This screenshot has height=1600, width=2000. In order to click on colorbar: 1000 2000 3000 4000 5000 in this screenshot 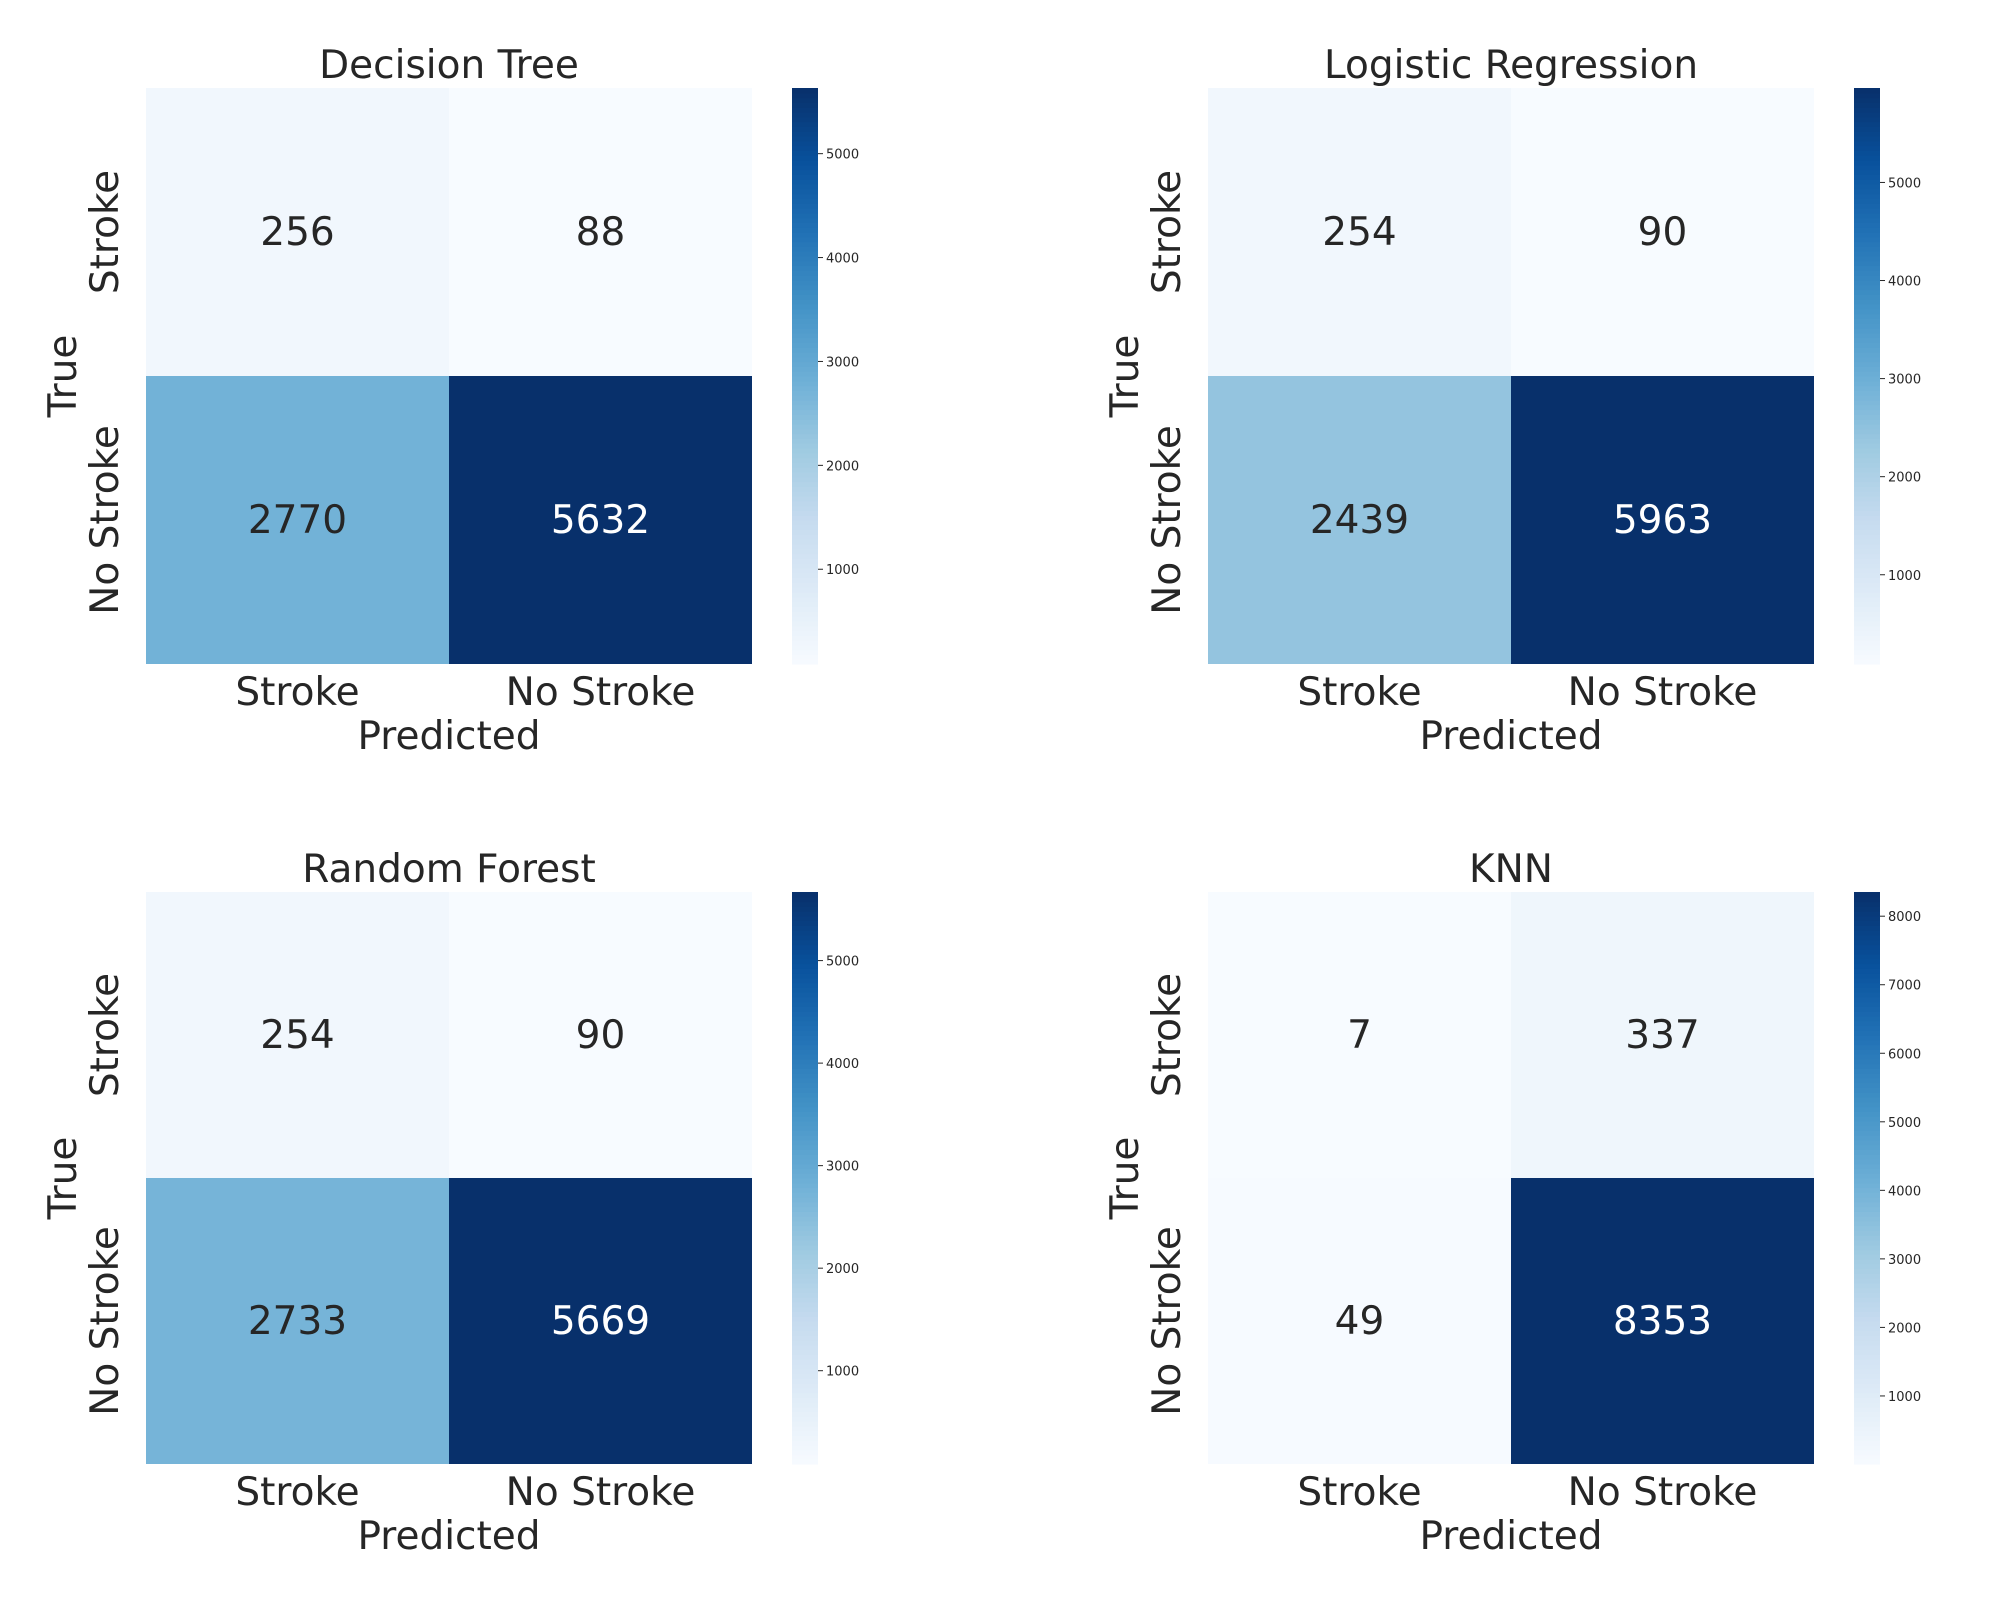, I will do `click(825, 1178)`.